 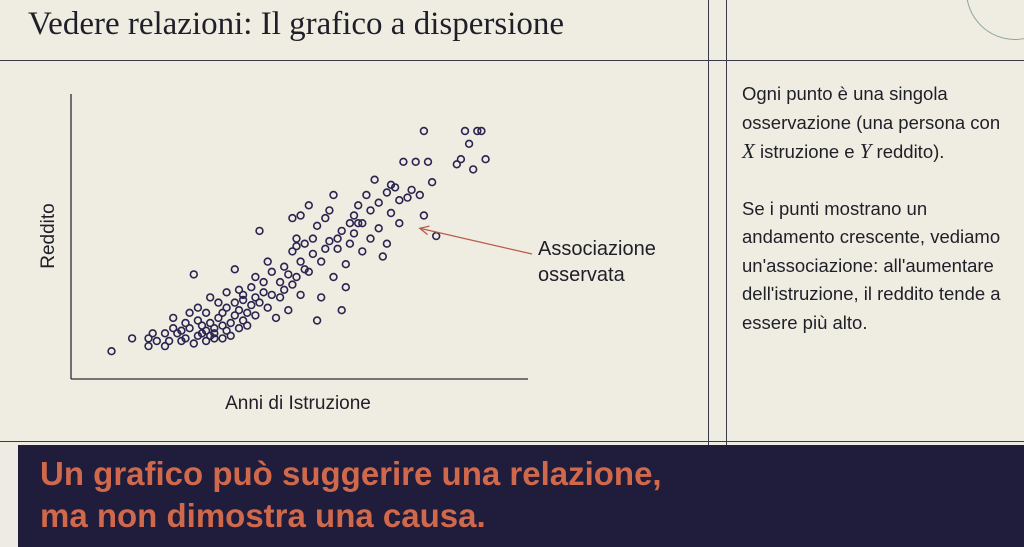 I want to click on annotation-arrowhead, so click(x=424, y=230).